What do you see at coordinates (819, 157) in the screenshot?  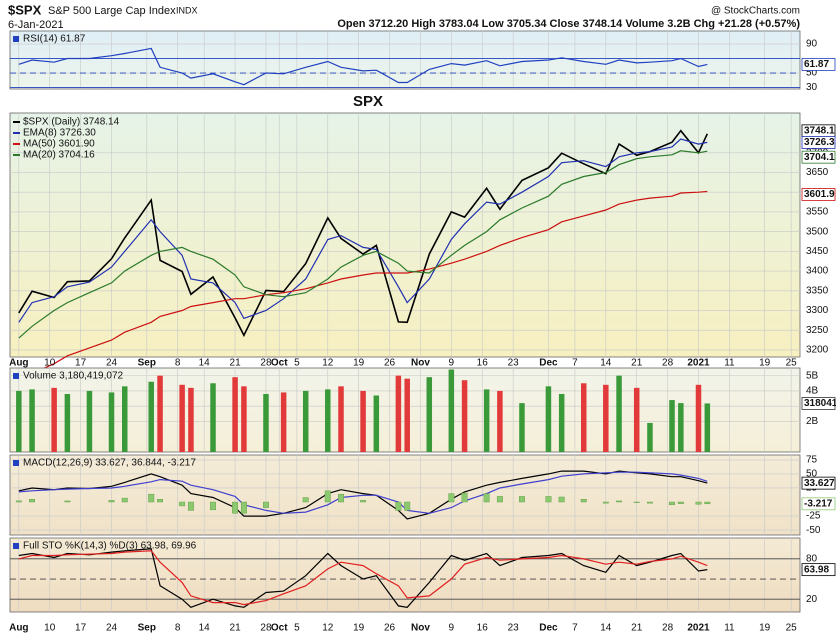 I see `value-label: 3704.1` at bounding box center [819, 157].